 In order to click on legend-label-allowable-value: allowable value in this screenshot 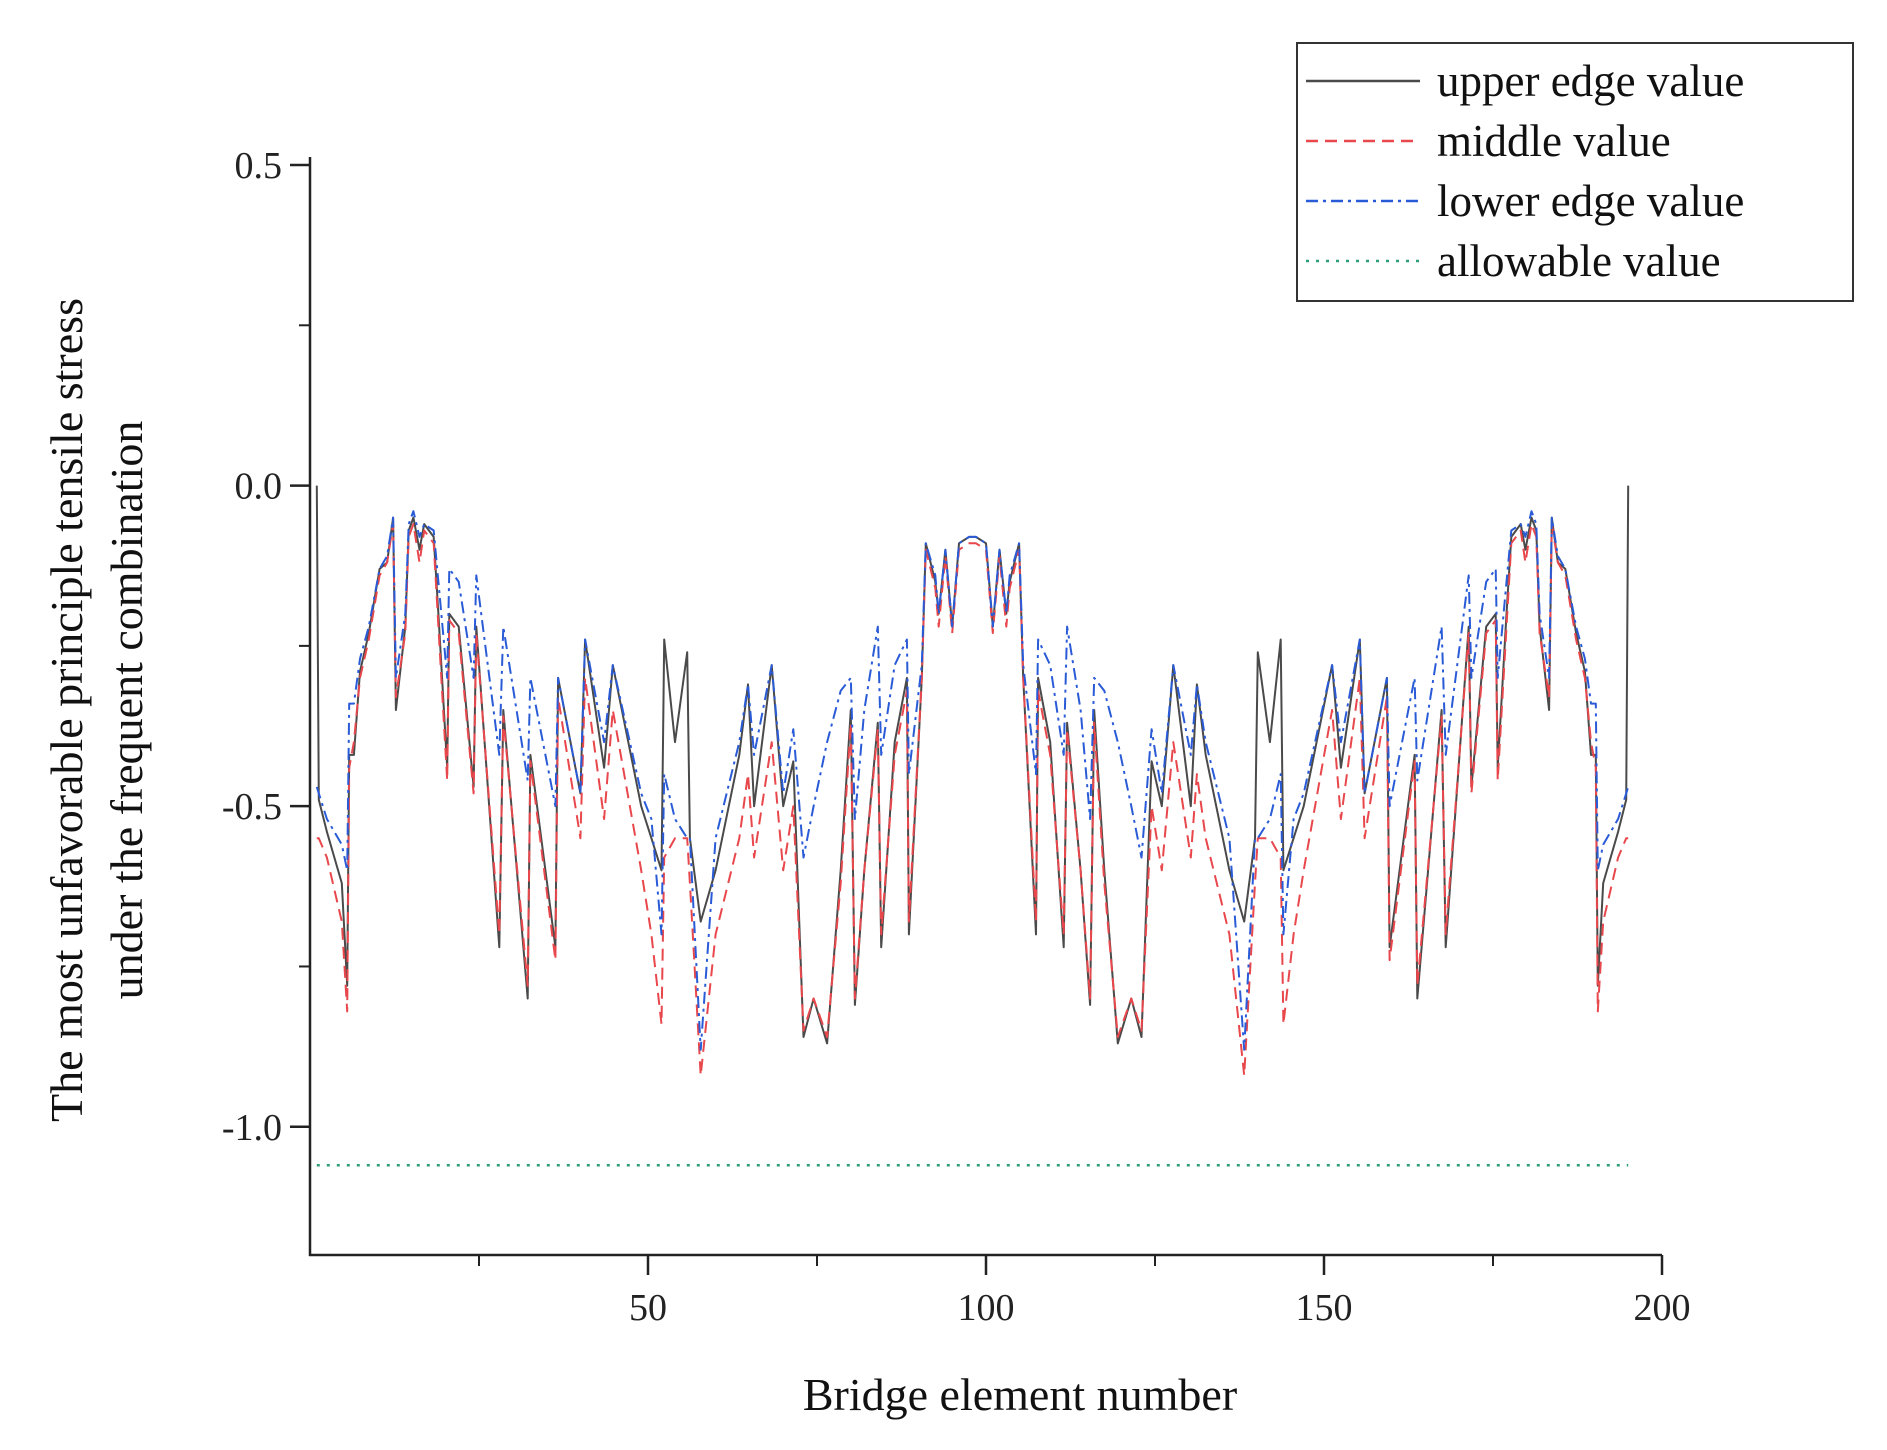, I will do `click(1579, 261)`.